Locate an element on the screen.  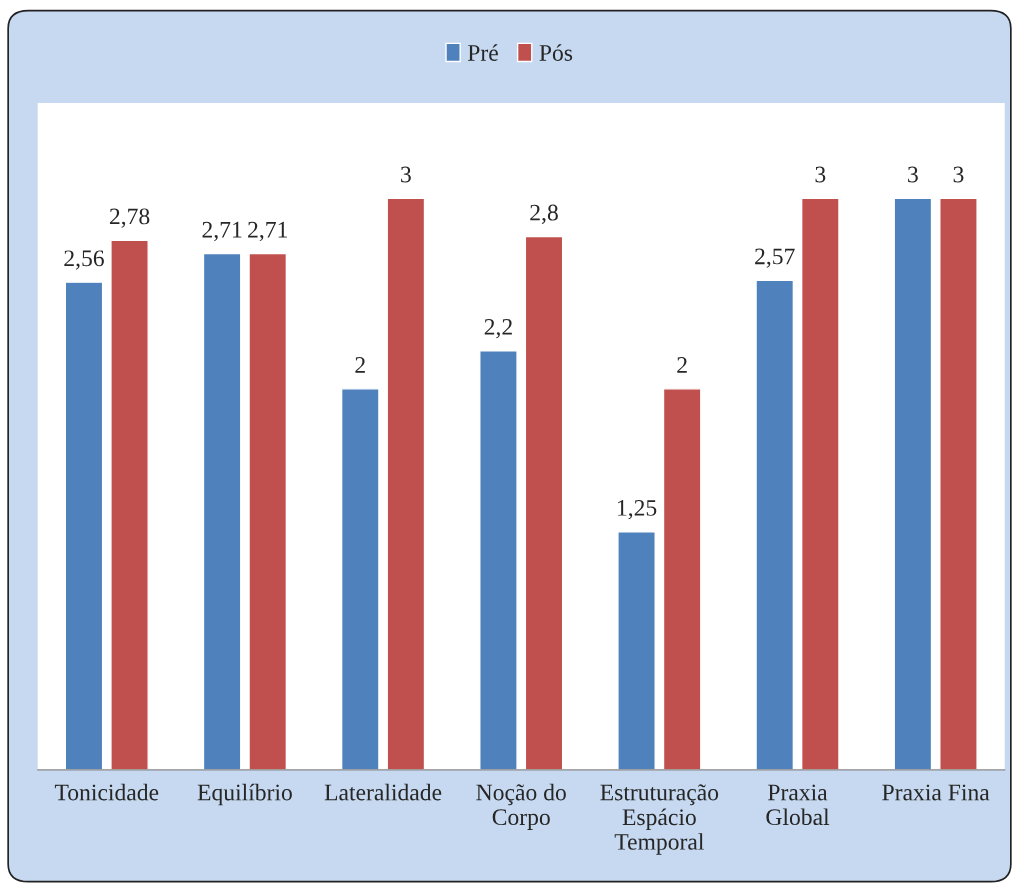
data-label: 1,25 is located at coordinates (637, 509).